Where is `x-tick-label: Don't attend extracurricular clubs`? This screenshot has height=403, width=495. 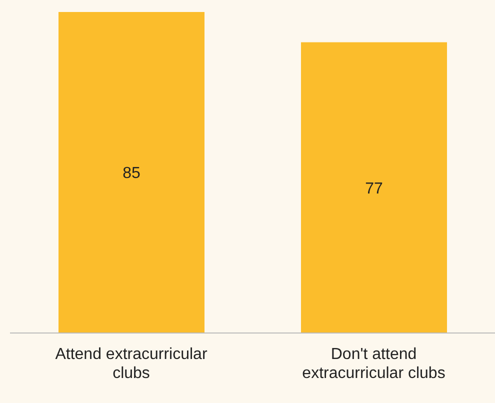 x-tick-label: Don't attend extracurricular clubs is located at coordinates (374, 364).